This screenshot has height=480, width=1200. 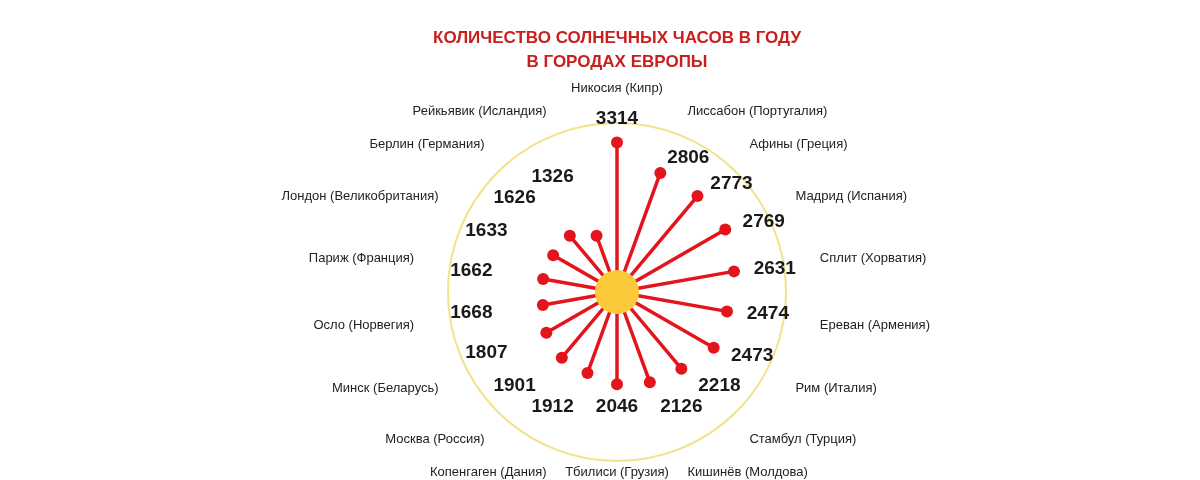 What do you see at coordinates (617, 87) in the screenshot?
I see `category-label: Никосия (Кипр)` at bounding box center [617, 87].